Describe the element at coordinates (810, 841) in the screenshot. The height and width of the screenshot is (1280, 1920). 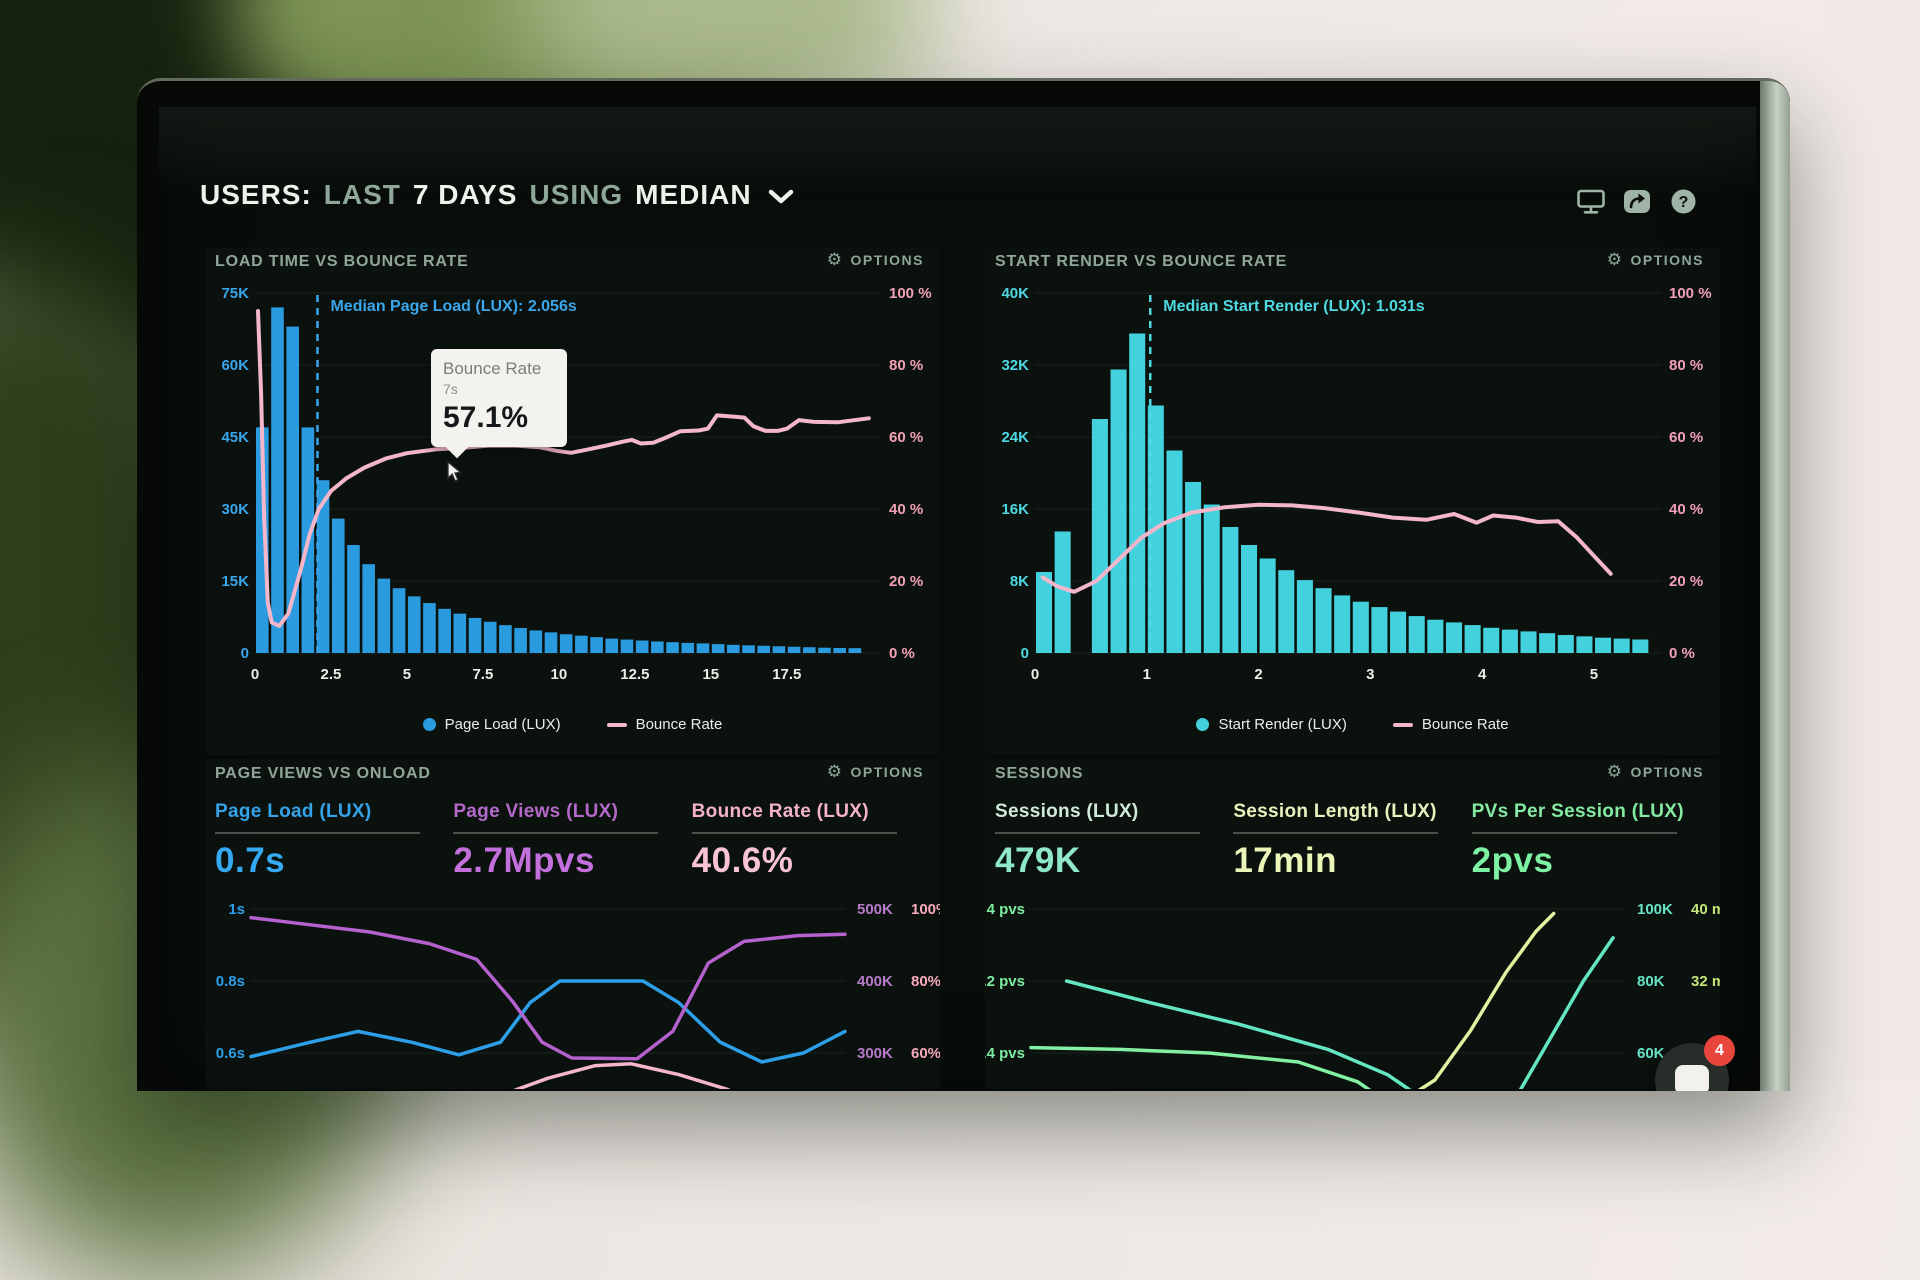
I see `stat-bounce-rate: Bounce Rate (LUX) 40.6%` at that location.